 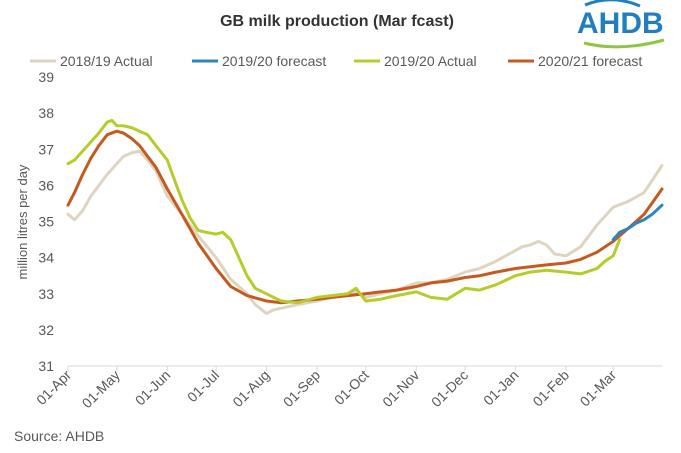 What do you see at coordinates (430, 61) in the screenshot?
I see `legend-label-2019-20-actual: 2019/20 Actual` at bounding box center [430, 61].